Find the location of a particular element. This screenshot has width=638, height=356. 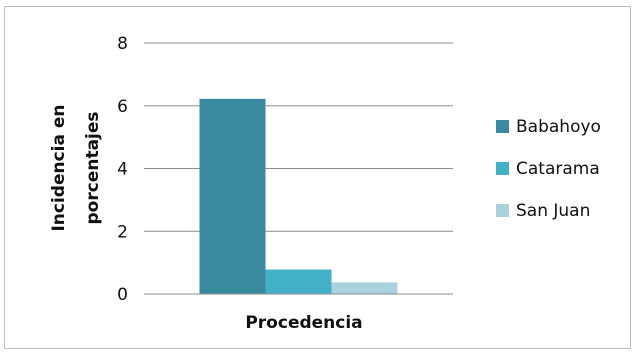

bar-babahoyo is located at coordinates (232, 196).